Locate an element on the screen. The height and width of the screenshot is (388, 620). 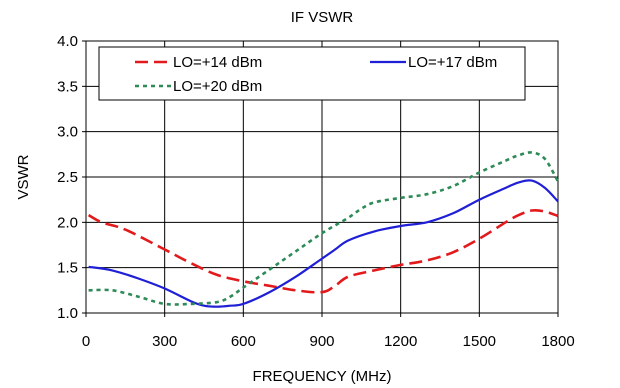
x-tick-label: 1800 is located at coordinates (557, 341).